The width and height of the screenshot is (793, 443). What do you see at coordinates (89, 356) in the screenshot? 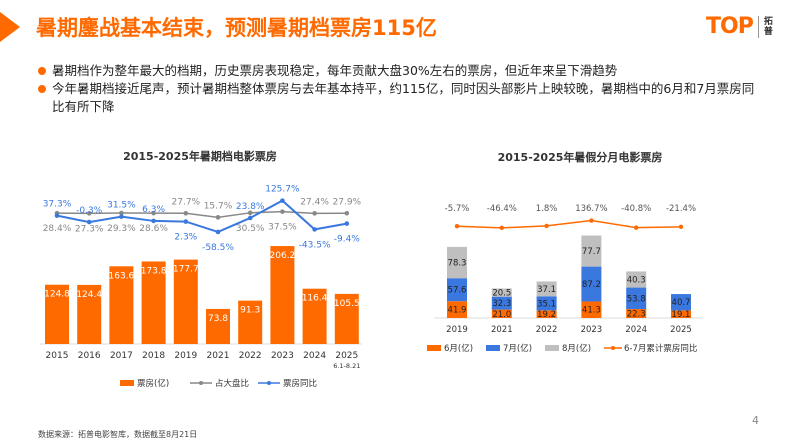
I see `chart1-x-tick: 2016` at bounding box center [89, 356].